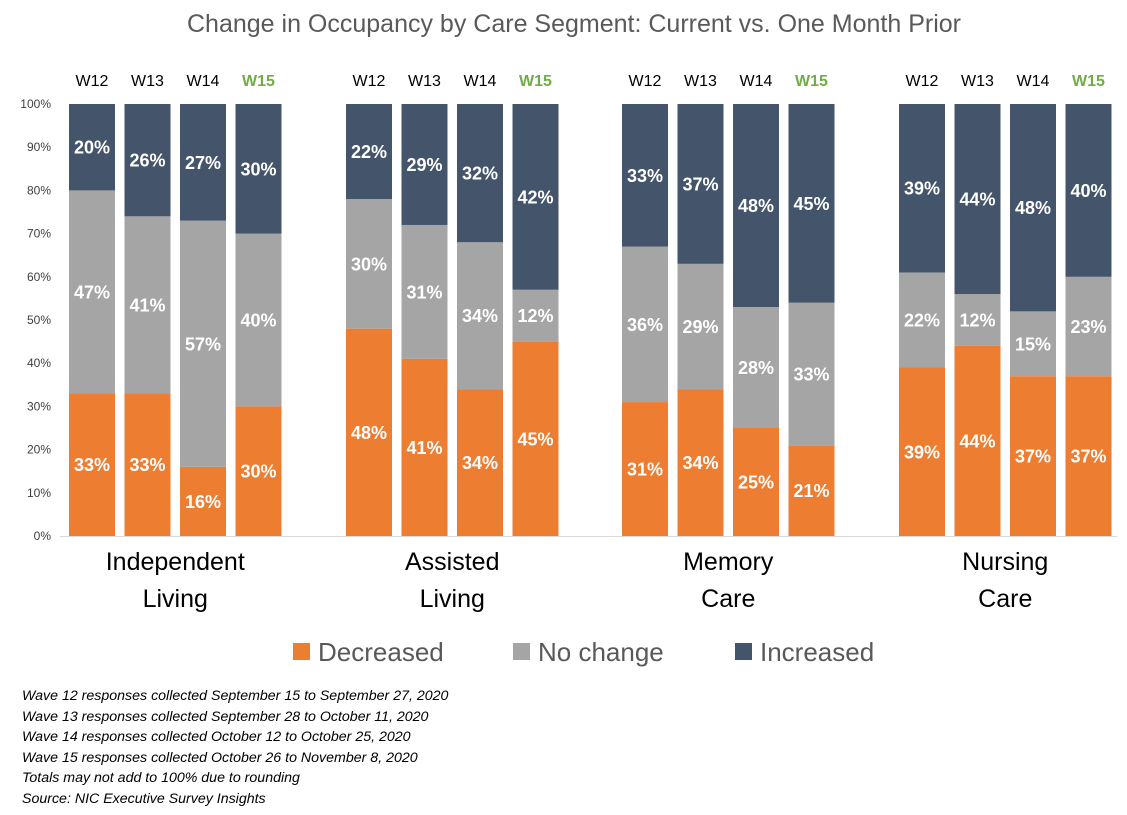 Image resolution: width=1127 pixels, height=815 pixels. What do you see at coordinates (39, 493) in the screenshot?
I see `y-tick-label: 10%` at bounding box center [39, 493].